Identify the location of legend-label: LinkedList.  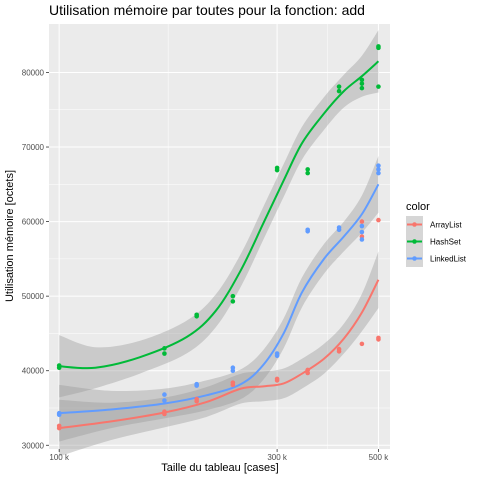
(448, 259).